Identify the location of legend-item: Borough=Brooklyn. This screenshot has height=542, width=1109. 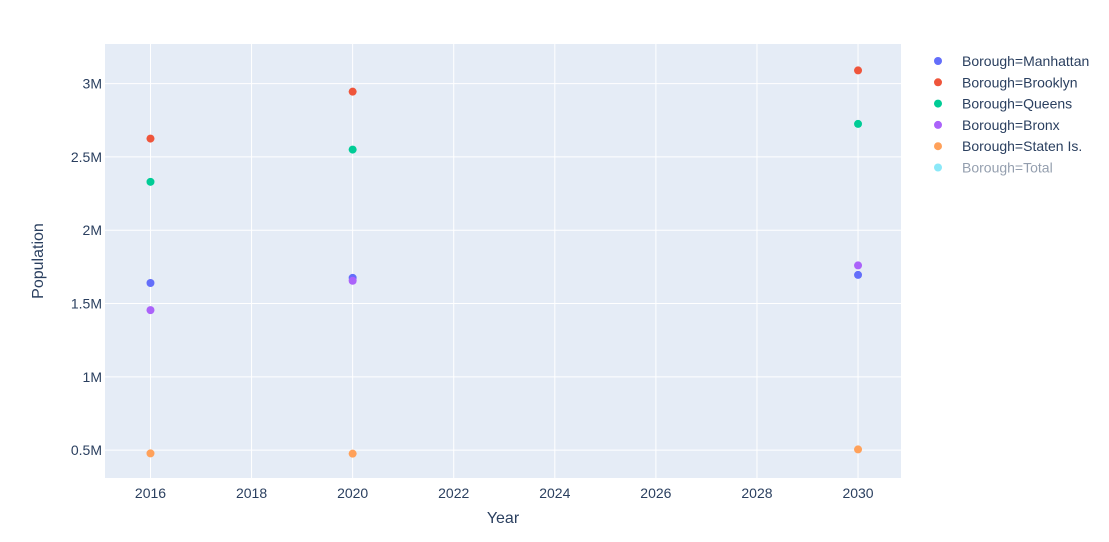
(1006, 82).